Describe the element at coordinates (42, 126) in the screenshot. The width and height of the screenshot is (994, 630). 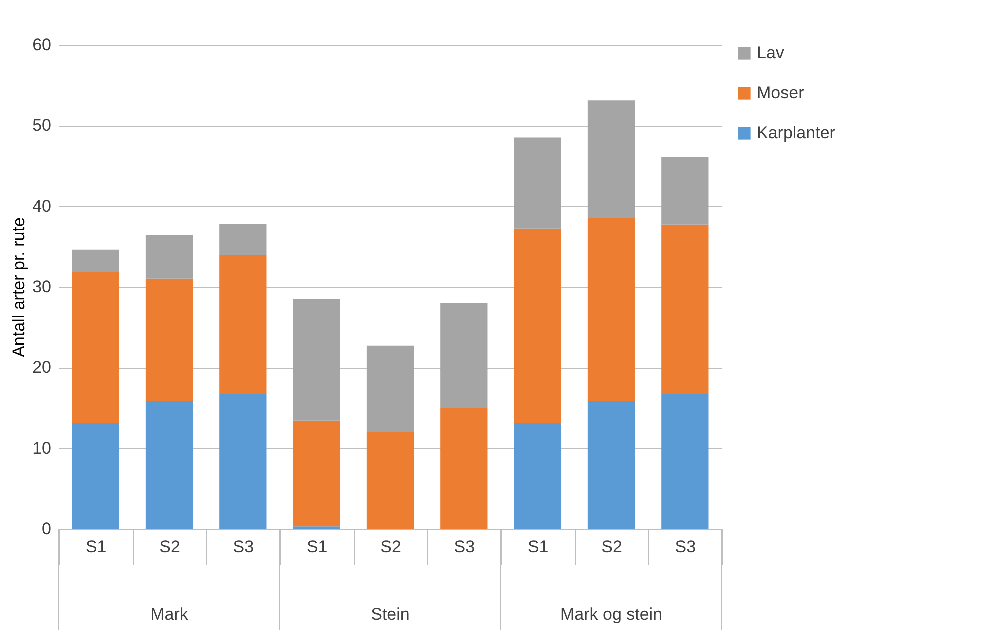
I see `y-tick-label: 50` at that location.